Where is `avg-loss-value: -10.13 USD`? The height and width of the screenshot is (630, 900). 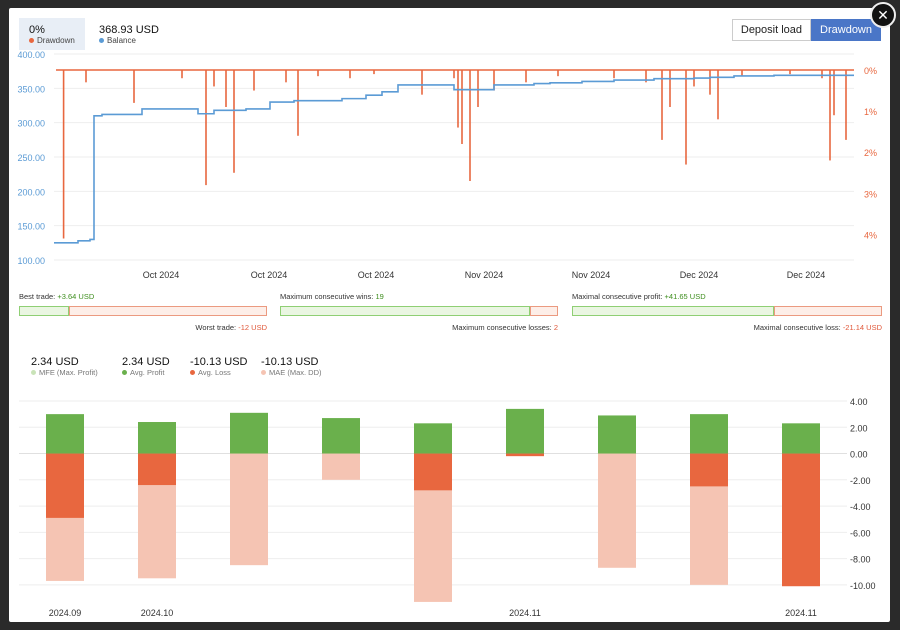
avg-loss-value: -10.13 USD is located at coordinates (219, 362).